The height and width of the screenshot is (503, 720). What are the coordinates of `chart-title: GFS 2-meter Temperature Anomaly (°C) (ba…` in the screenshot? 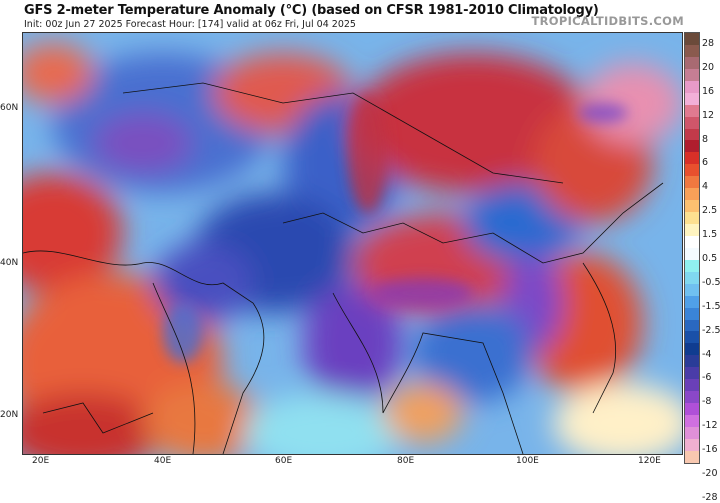 It's located at (311, 10).